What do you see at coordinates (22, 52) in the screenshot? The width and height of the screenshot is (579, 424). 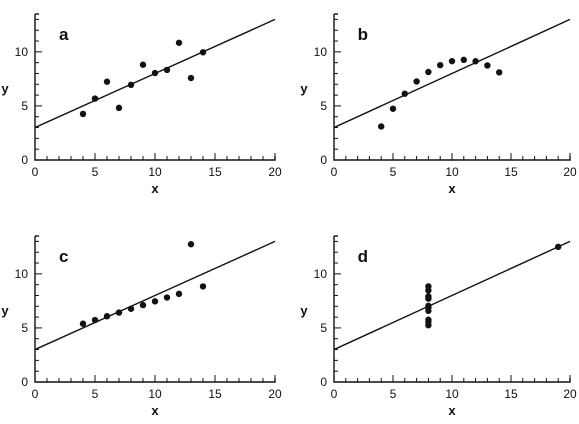 I see `y-tick-label-a: 10` at bounding box center [22, 52].